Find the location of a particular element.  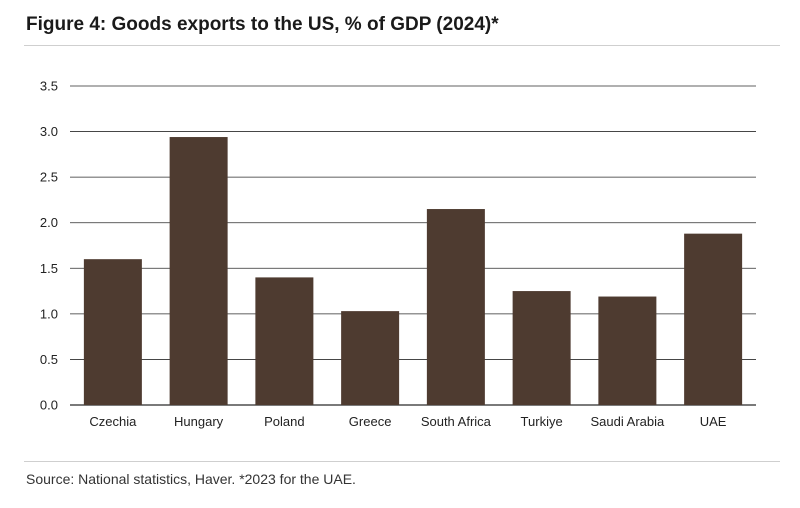

bar-uae is located at coordinates (713, 319).